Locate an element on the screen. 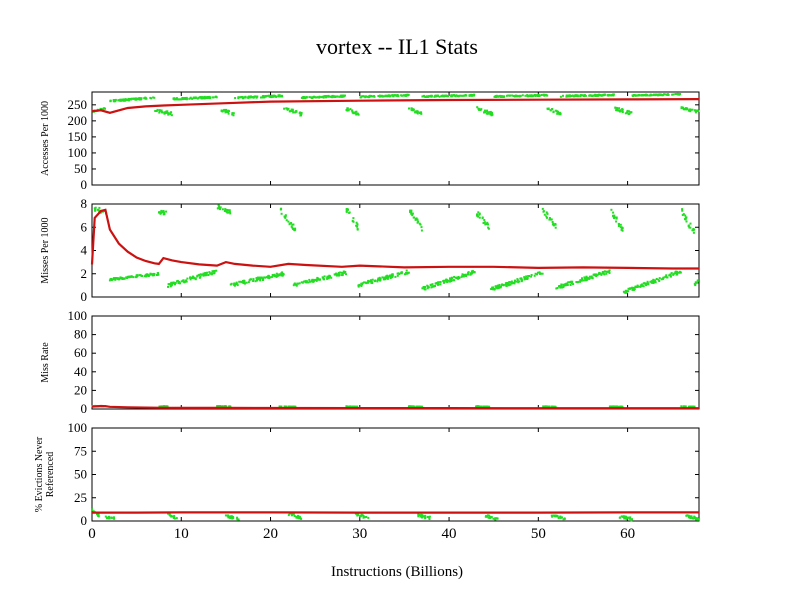 The width and height of the screenshot is (792, 612). cumulative-line is located at coordinates (395, 106).